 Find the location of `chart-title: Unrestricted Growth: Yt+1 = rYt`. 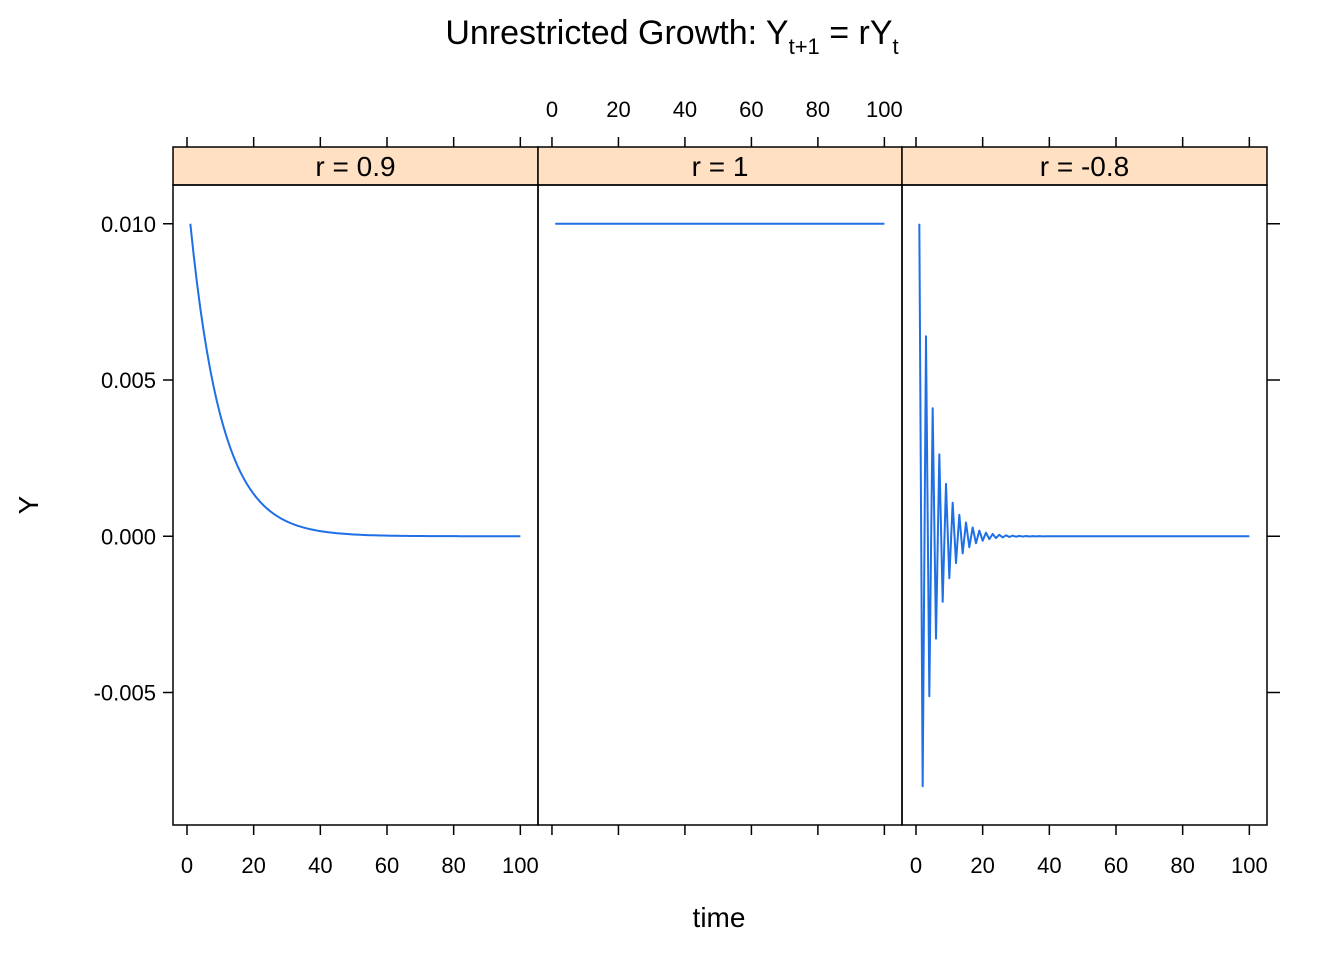

chart-title: Unrestricted Growth: Yt+1 = rYt is located at coordinates (671, 36).